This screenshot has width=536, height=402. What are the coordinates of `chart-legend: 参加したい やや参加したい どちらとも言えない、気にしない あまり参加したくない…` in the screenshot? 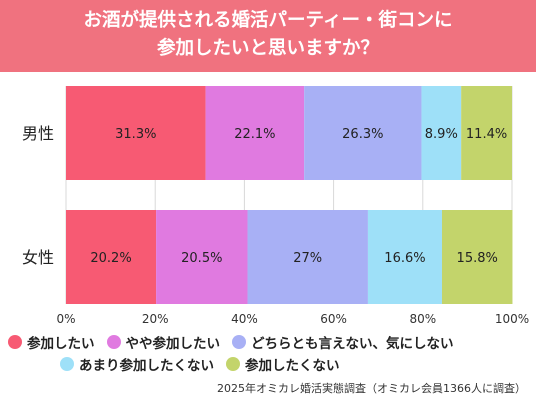 It's located at (270, 353).